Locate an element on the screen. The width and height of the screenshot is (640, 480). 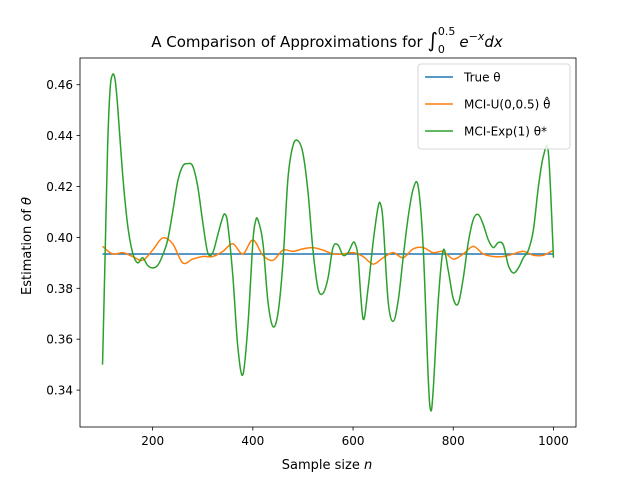
x-axis-label: Sample size n is located at coordinates (327, 465).